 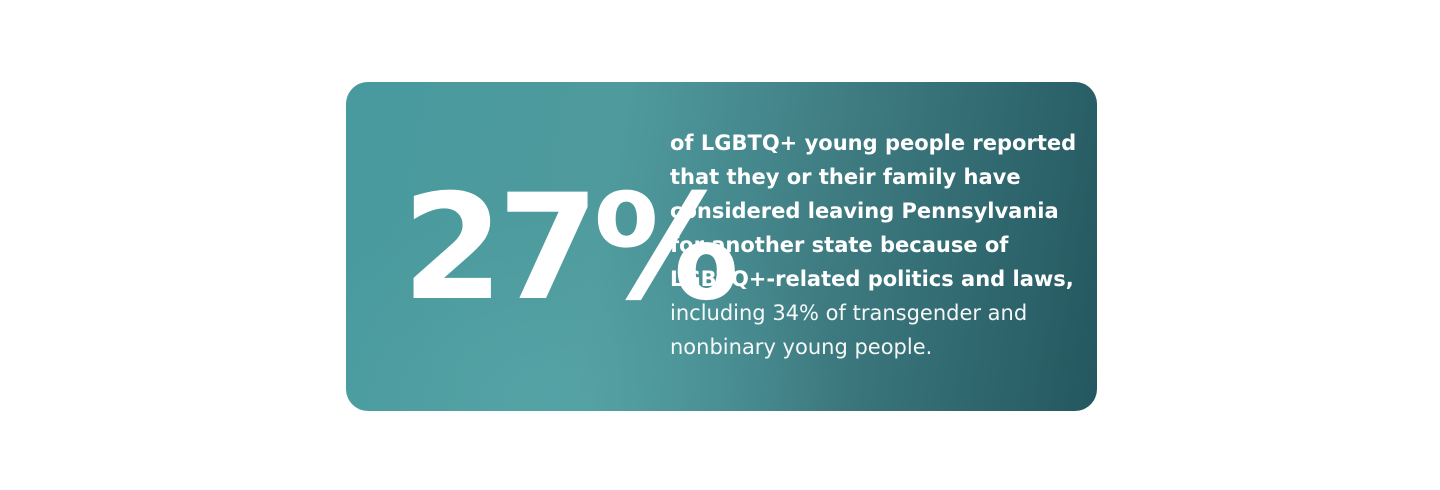 What do you see at coordinates (873, 143) in the screenshot?
I see `lead-text-line: of LGBTQ+ young people reported` at bounding box center [873, 143].